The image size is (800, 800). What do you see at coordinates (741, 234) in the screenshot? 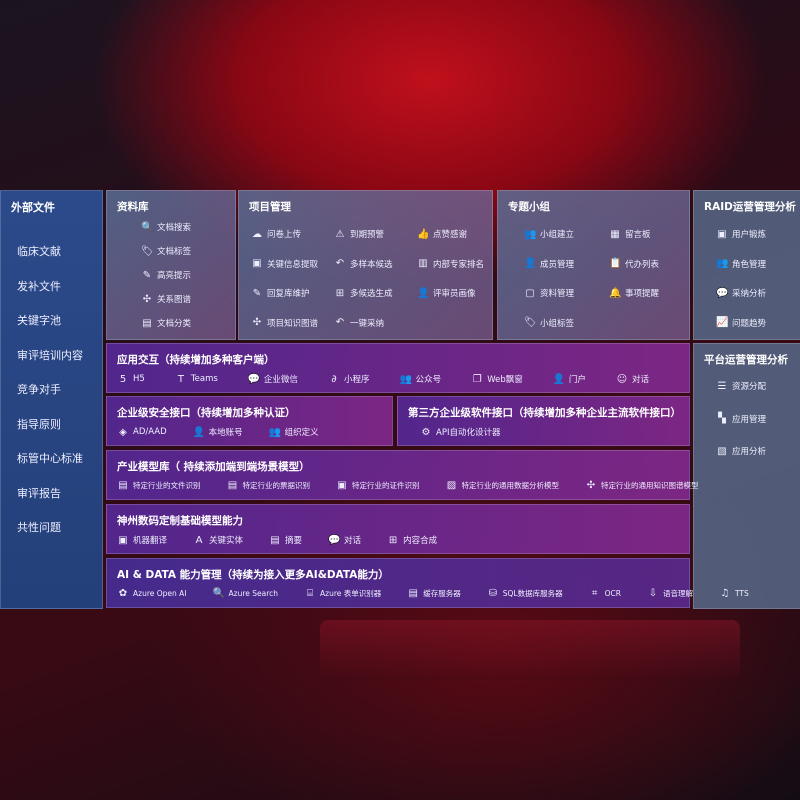
I see `raid-item: ▣ 用户锻炼` at bounding box center [741, 234].